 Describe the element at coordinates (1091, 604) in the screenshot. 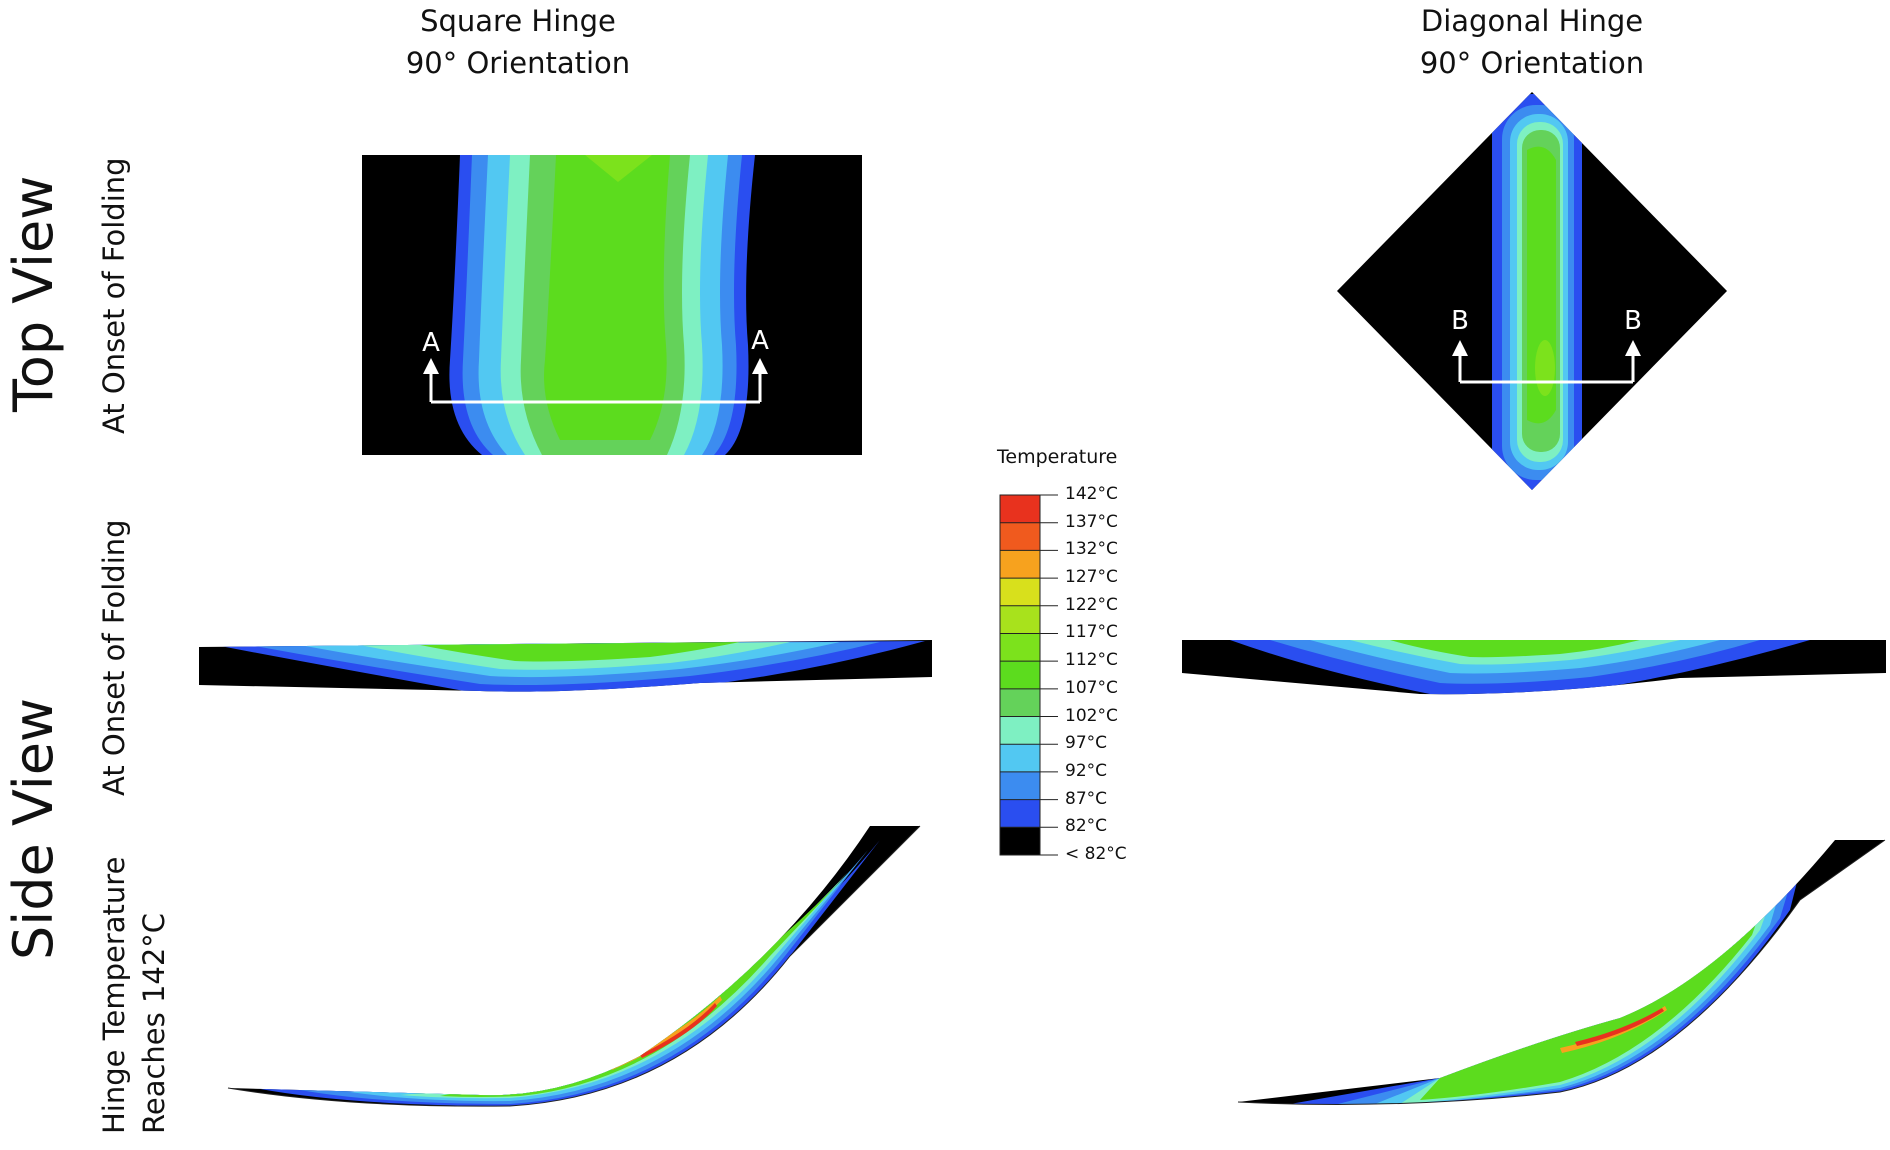

I see `legend-tick-label: 122°C` at that location.